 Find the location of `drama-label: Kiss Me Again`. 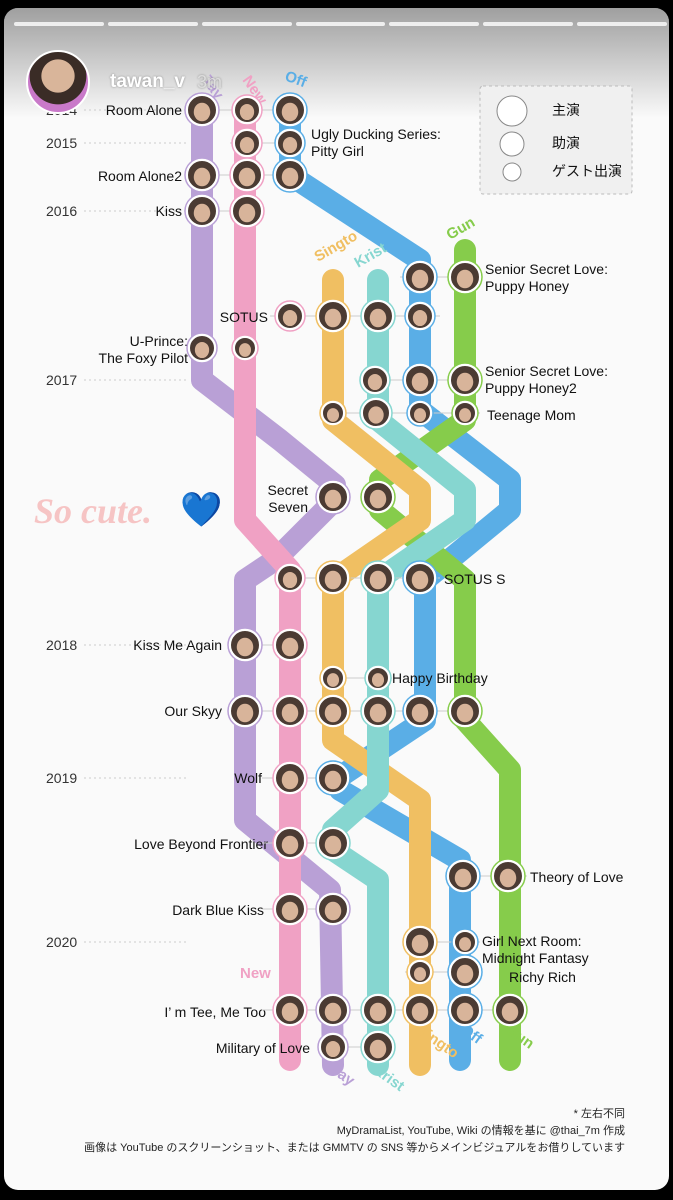

drama-label: Kiss Me Again is located at coordinates (177, 645).